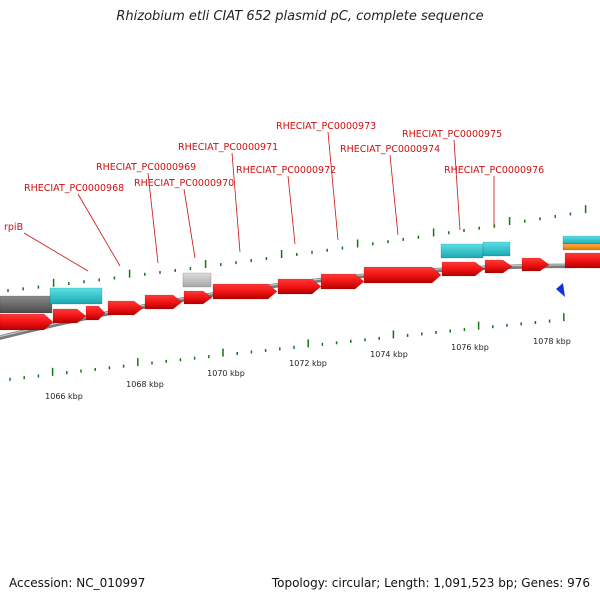  Describe the element at coordinates (389, 354) in the screenshot. I see `kbp-label: 1074 kbp` at that location.